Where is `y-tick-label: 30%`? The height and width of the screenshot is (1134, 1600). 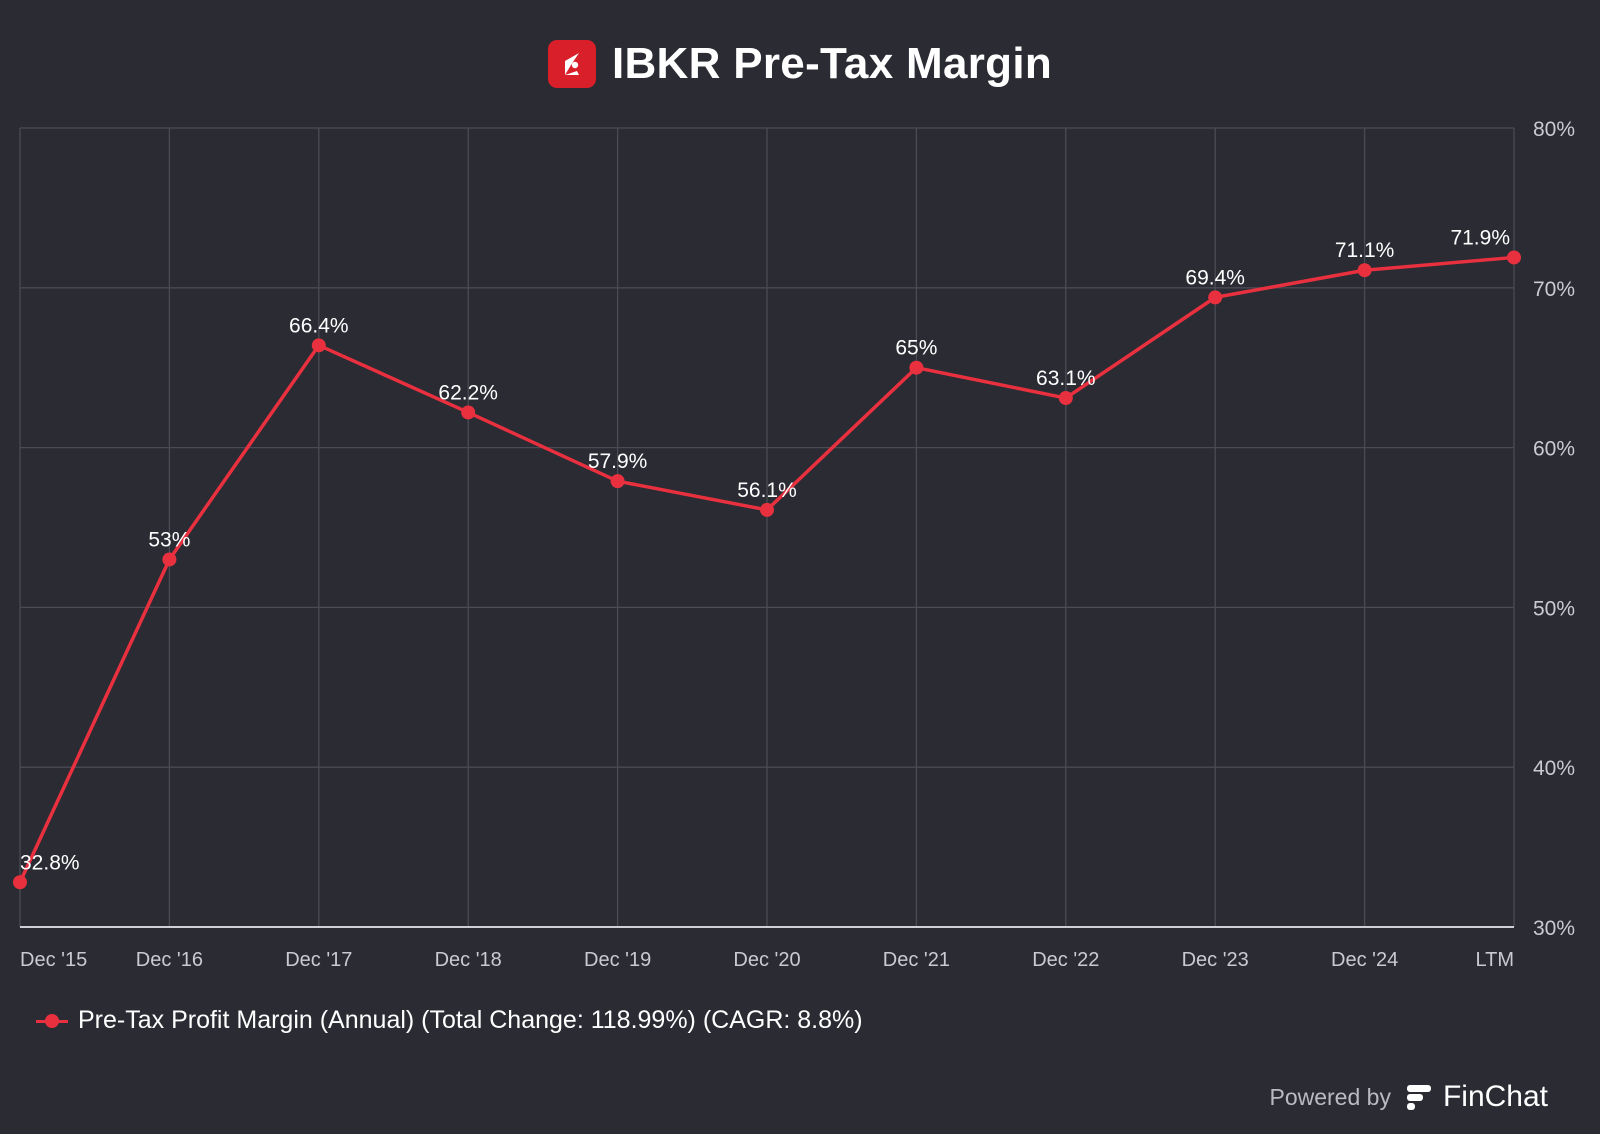
y-tick-label: 30% is located at coordinates (1554, 928).